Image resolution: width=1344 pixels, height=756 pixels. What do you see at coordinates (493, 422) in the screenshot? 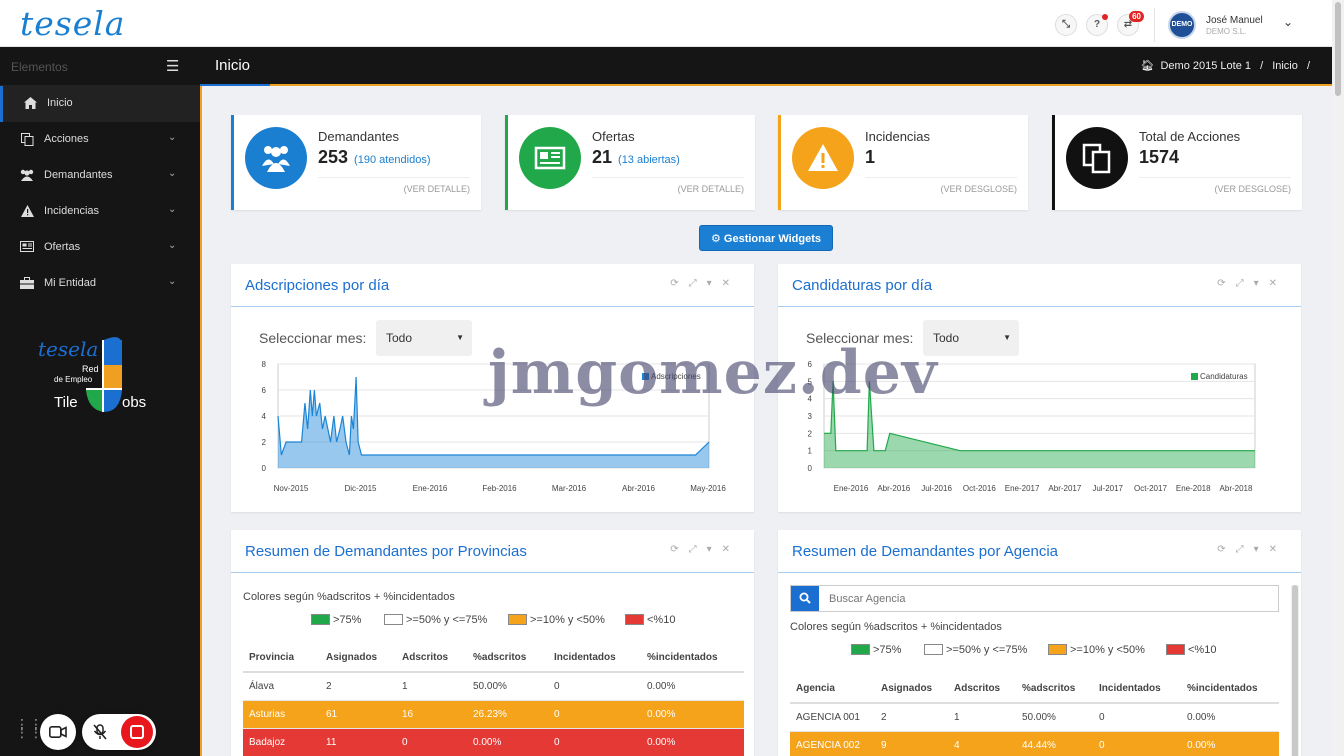
I see `series-area` at bounding box center [493, 422].